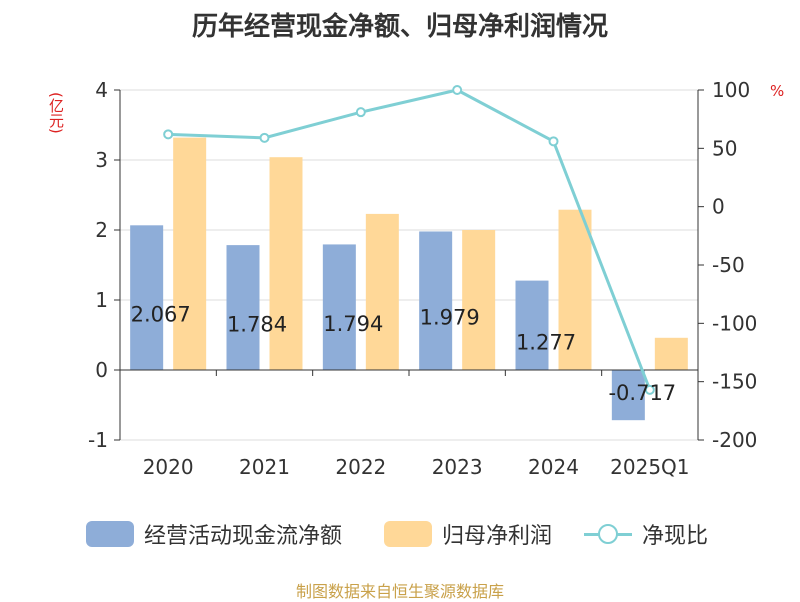 This screenshot has height=602, width=800. What do you see at coordinates (457, 467) in the screenshot?
I see `x-tick-label: 2023` at bounding box center [457, 467].